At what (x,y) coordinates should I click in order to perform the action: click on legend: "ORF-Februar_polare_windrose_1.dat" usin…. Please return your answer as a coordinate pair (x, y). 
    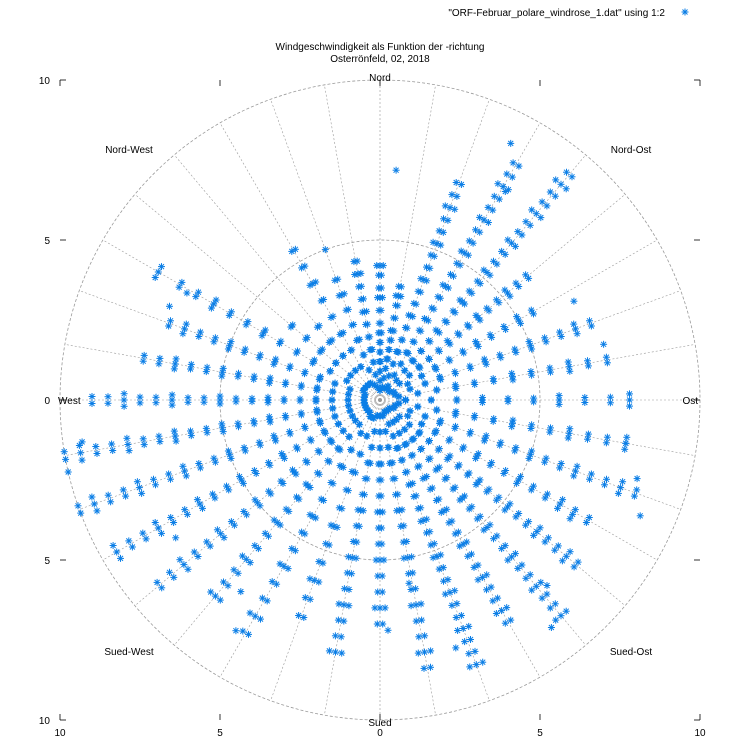
    Looking at the image, I should click on (568, 13).